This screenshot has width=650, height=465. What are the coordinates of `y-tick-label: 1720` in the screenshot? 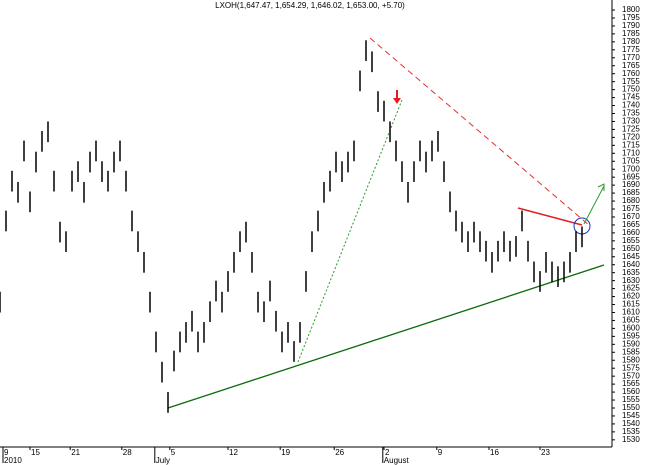 It's located at (631, 136).